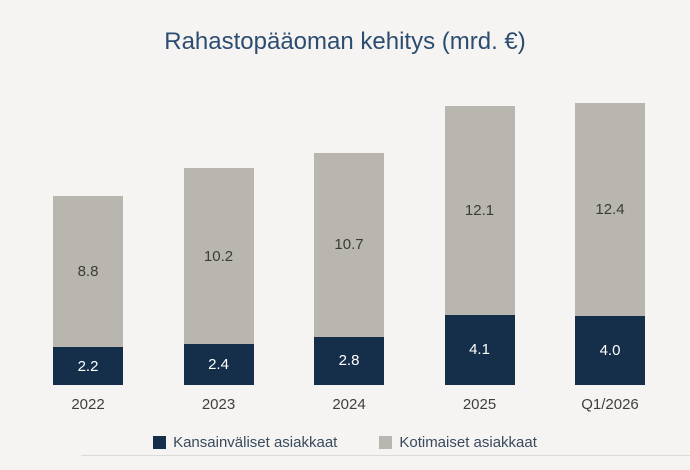 This screenshot has height=470, width=690. Describe the element at coordinates (385, 455) in the screenshot. I see `x-axis-line` at that location.